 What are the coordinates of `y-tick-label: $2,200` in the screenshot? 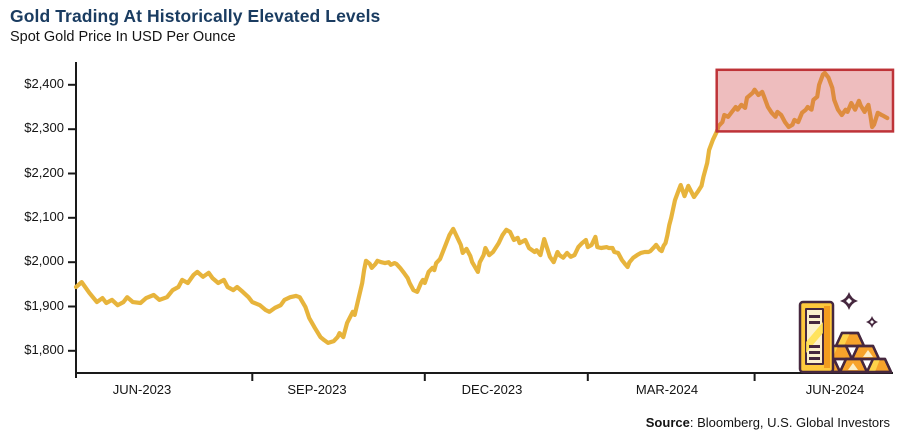 It's located at (44, 172).